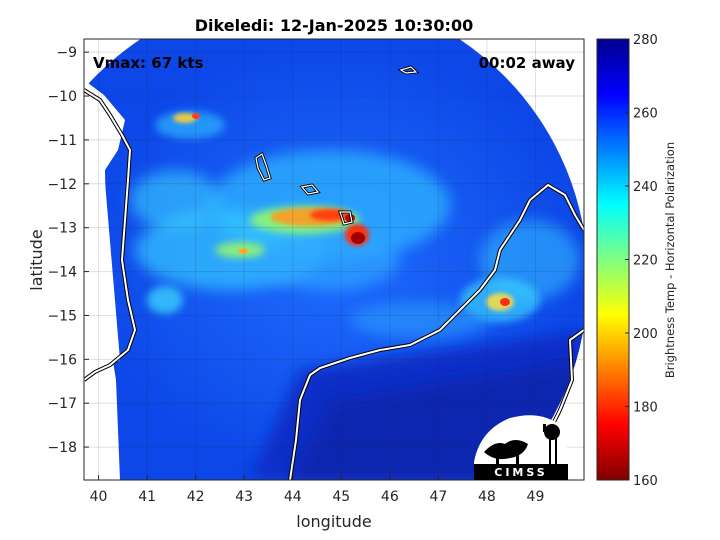  What do you see at coordinates (438, 497) in the screenshot?
I see `x-tick-label: 47` at bounding box center [438, 497].